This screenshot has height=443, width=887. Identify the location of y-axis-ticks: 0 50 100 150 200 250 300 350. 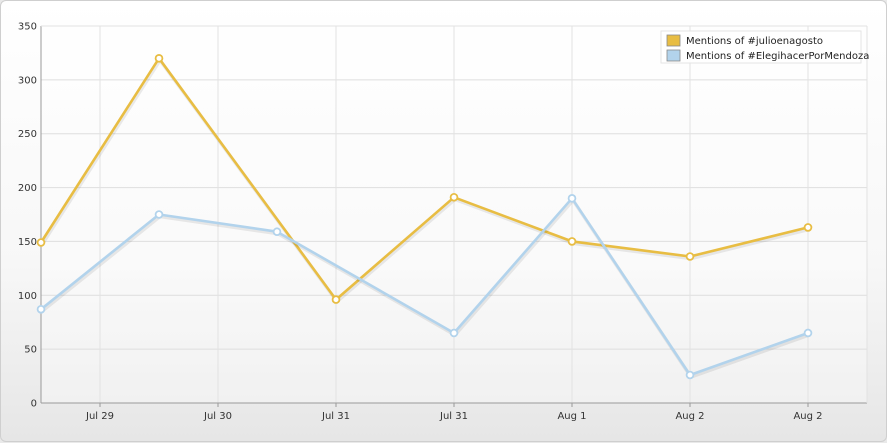
(27, 216).